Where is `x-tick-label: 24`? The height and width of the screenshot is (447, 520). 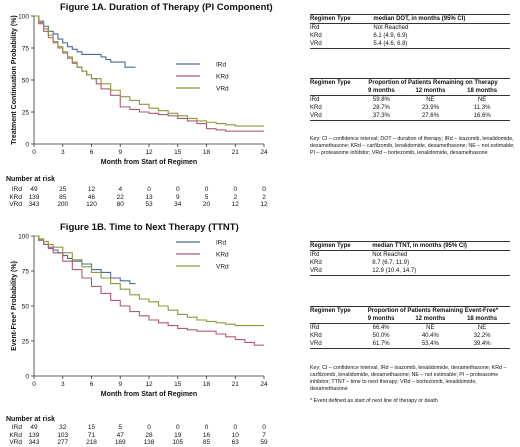
x-tick-label: 24 is located at coordinates (264, 152).